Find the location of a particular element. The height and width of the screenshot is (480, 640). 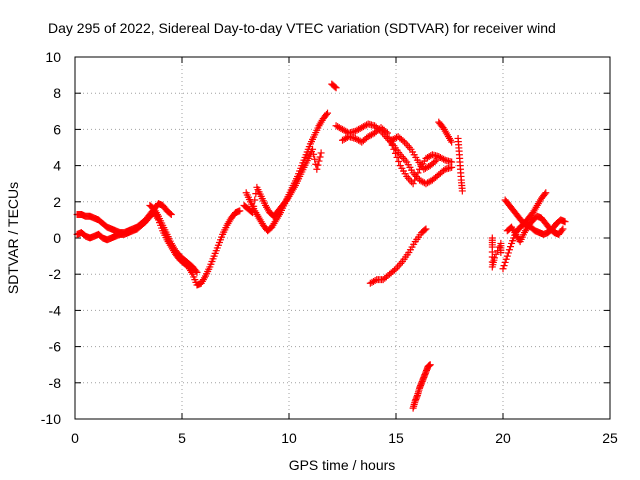

x-tick-label: 5 is located at coordinates (182, 438).